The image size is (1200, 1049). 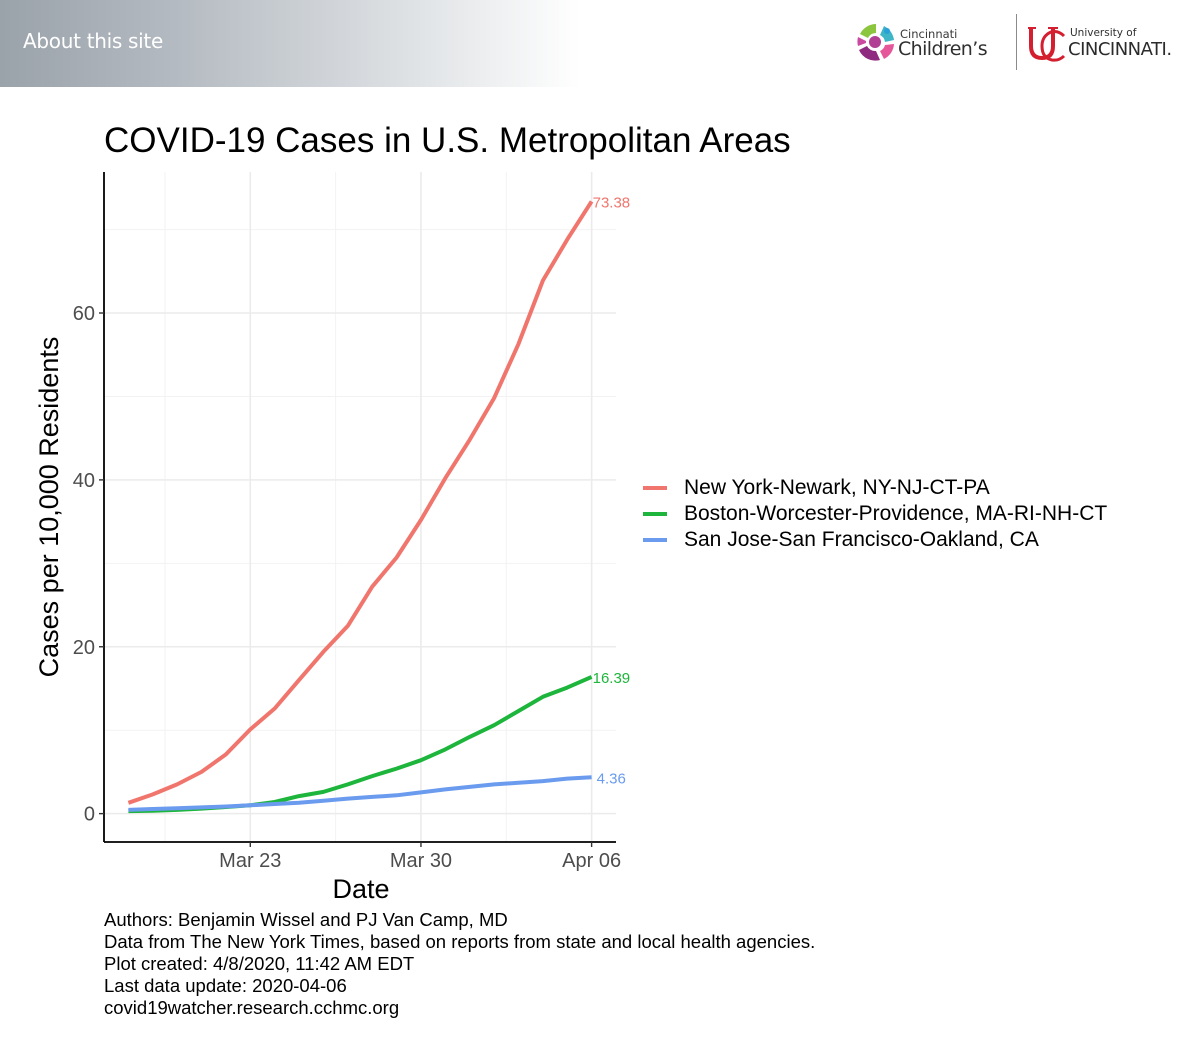 I want to click on x-tick-label: Mar 23, so click(x=250, y=861).